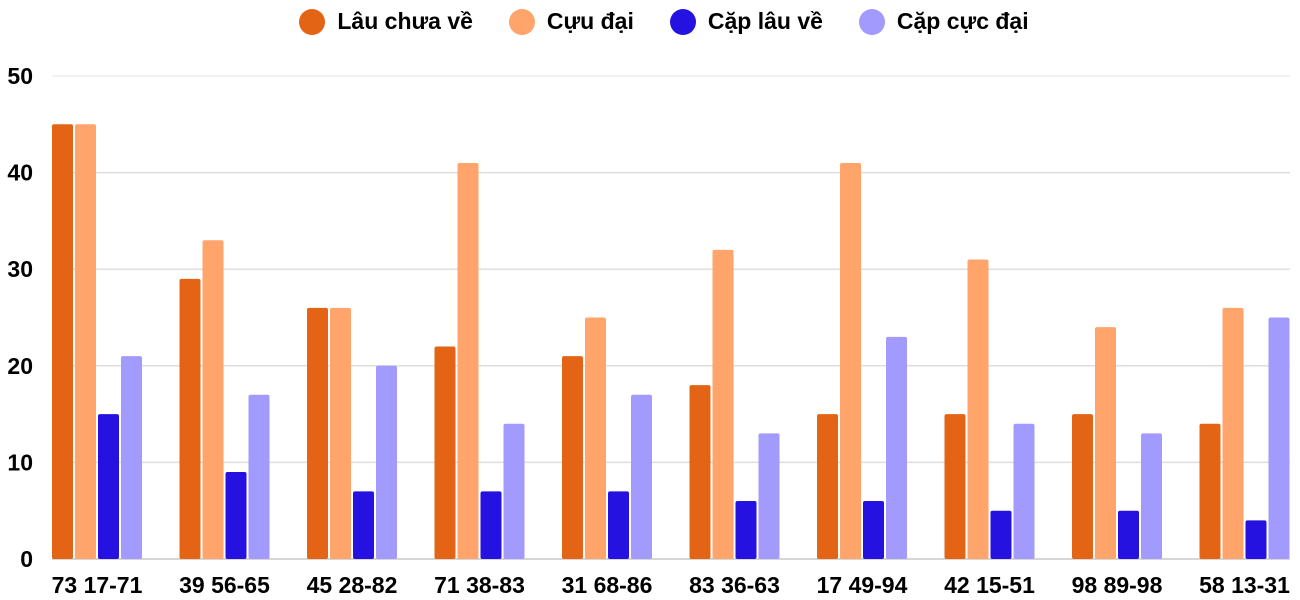  I want to click on x-tick-label: 45 28-82, so click(352, 585).